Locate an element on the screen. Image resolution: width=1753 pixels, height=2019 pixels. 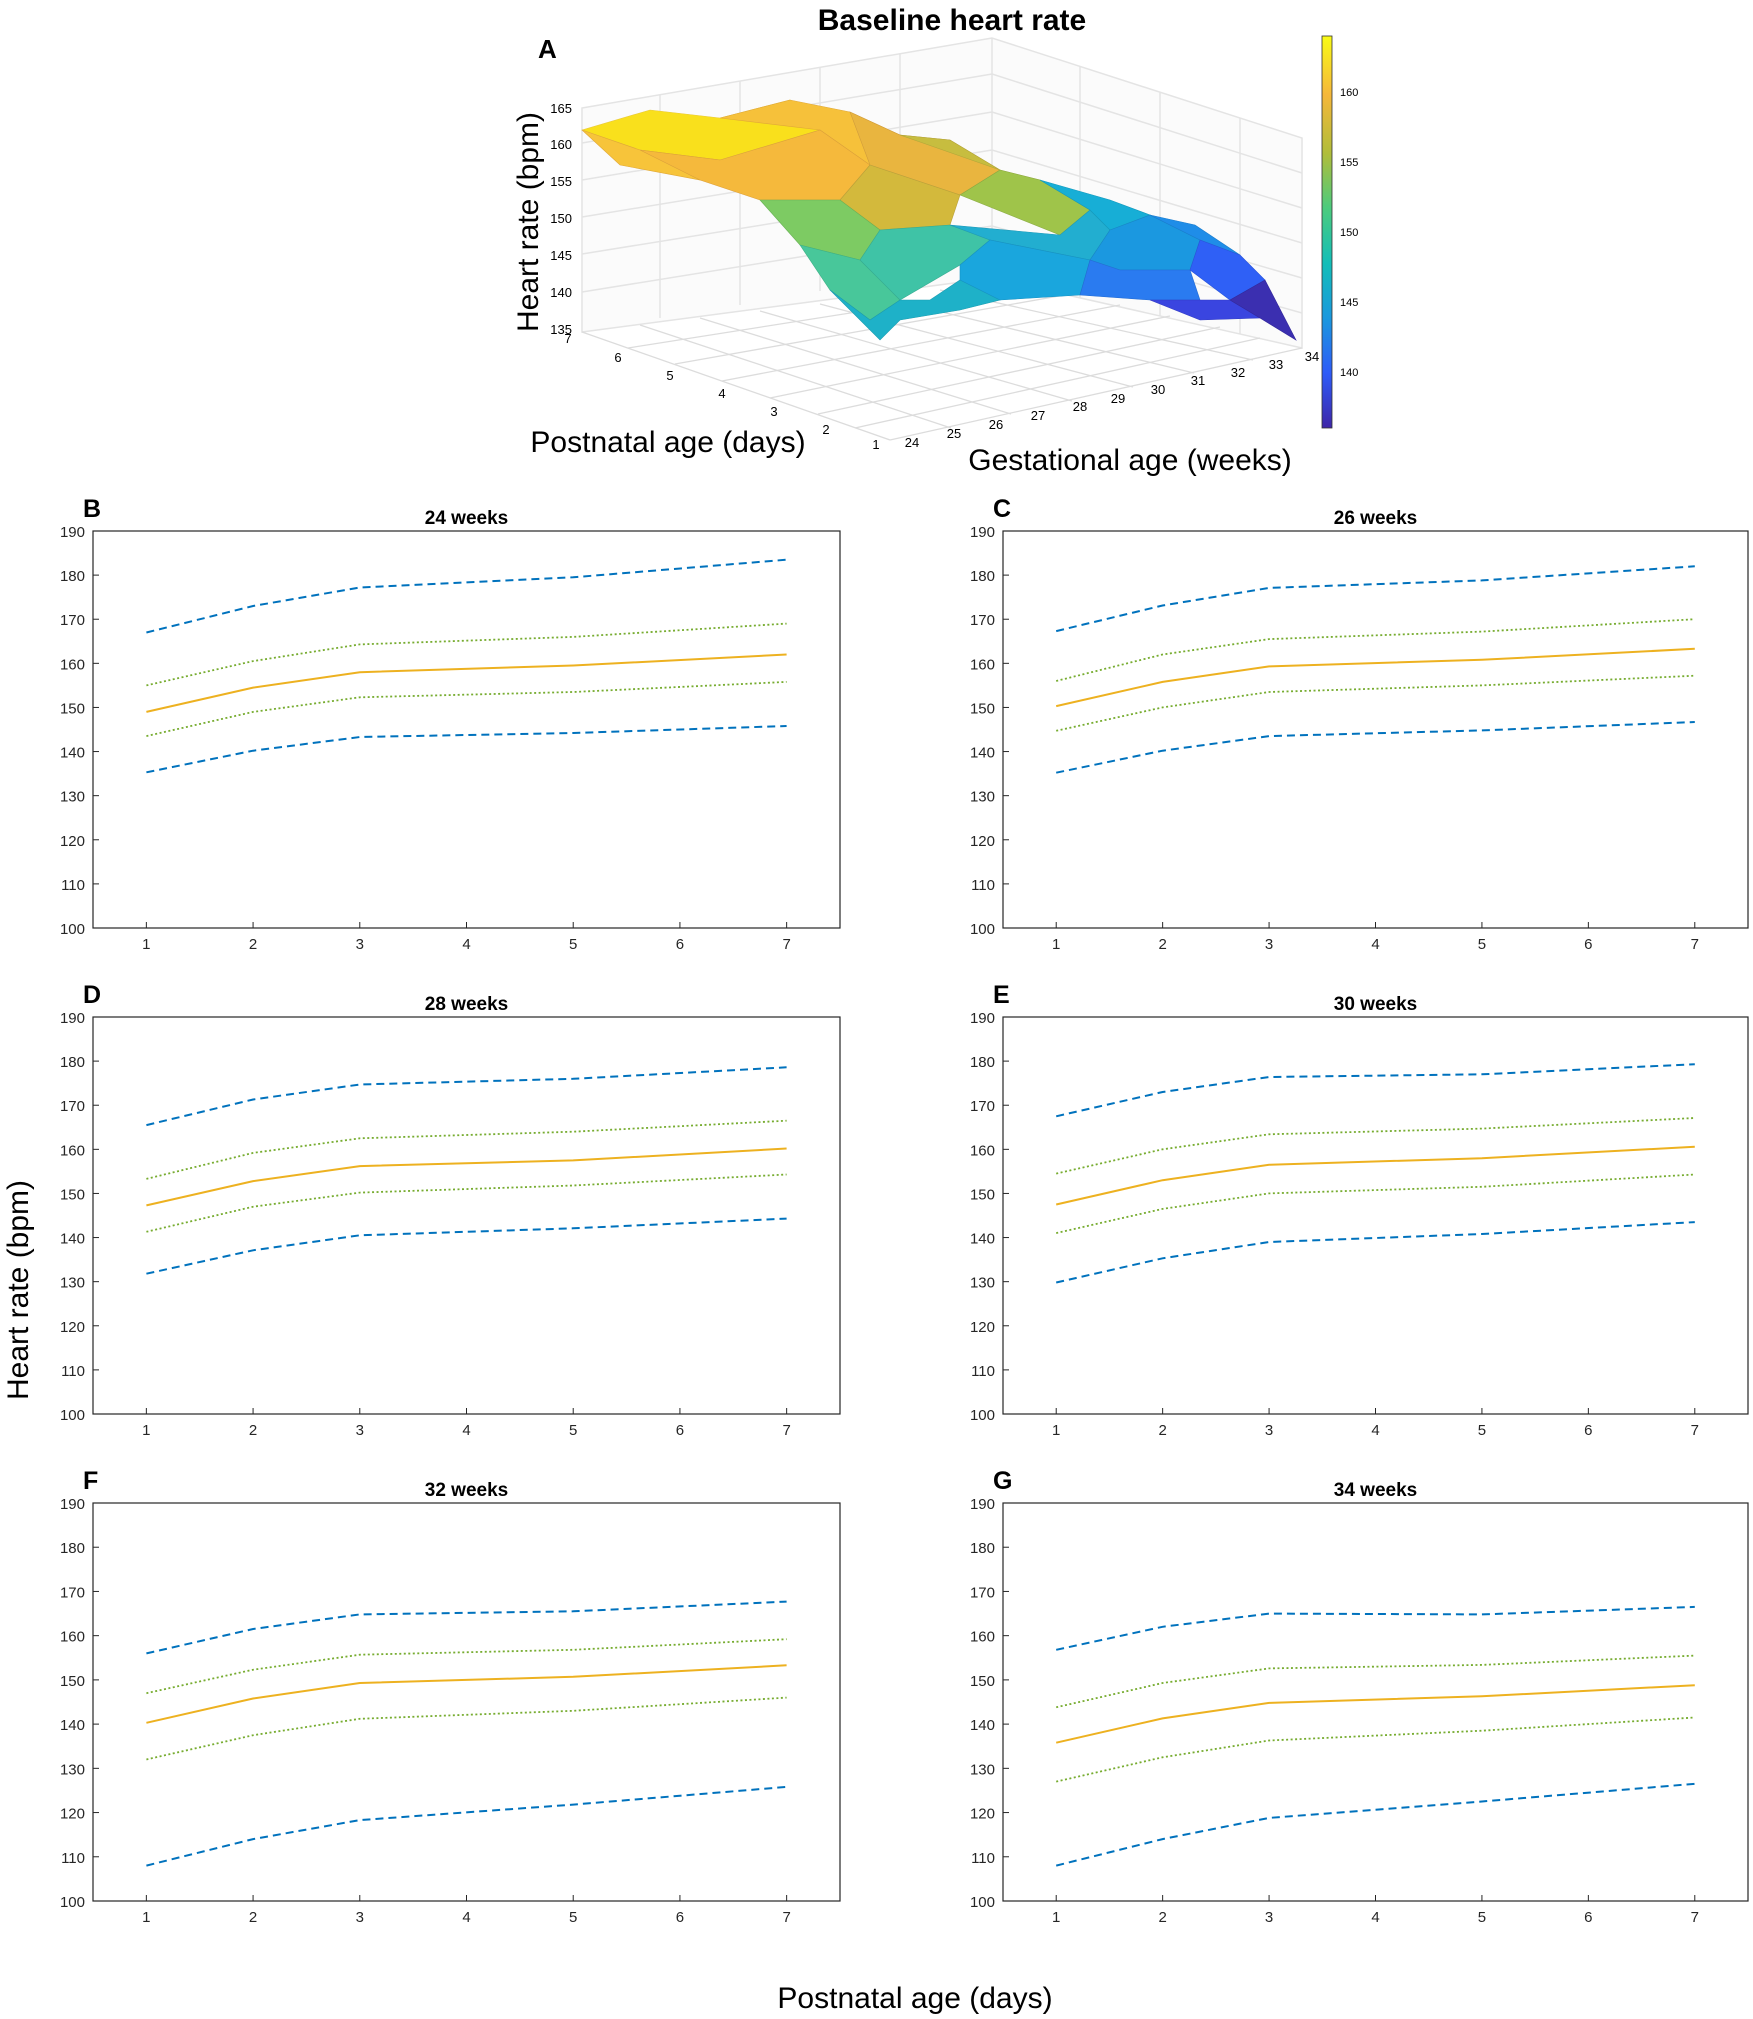
postnatal-tick-label: 4 is located at coordinates (721, 393).